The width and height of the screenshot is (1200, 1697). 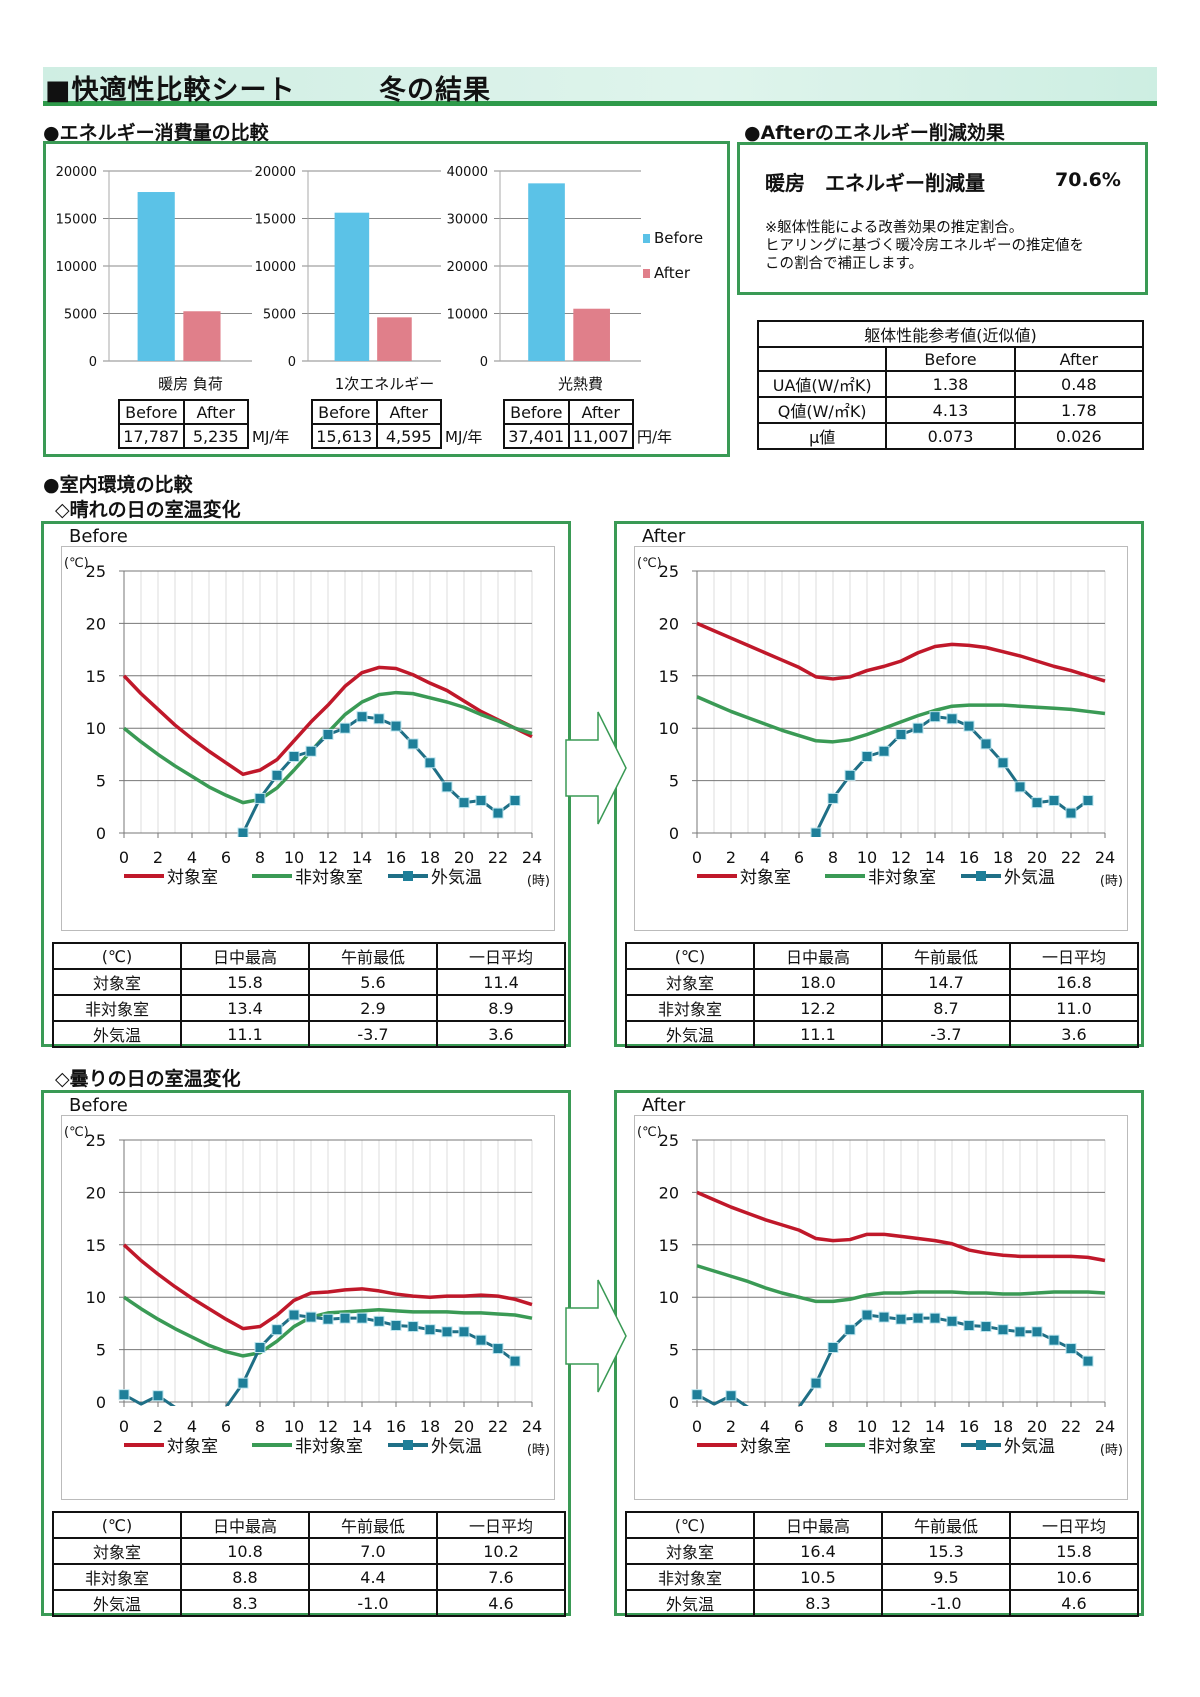 What do you see at coordinates (600, 86) in the screenshot?
I see `title-bar: ■快適性比較シート 冬の結果` at bounding box center [600, 86].